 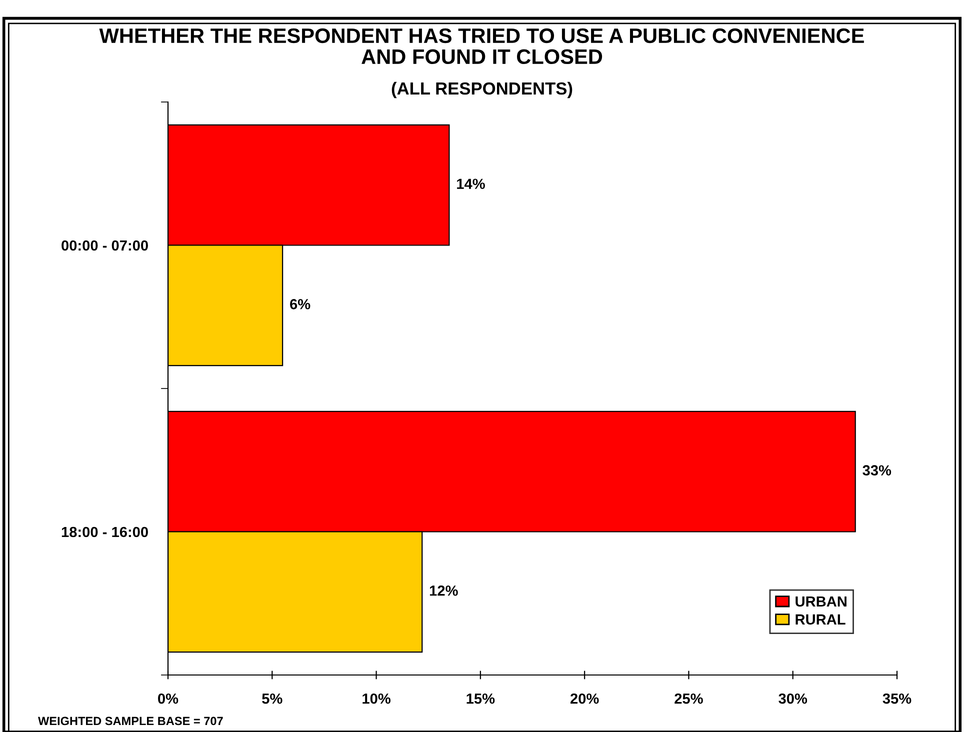 What do you see at coordinates (376, 698) in the screenshot?
I see `x-tick-label: 10%` at bounding box center [376, 698].